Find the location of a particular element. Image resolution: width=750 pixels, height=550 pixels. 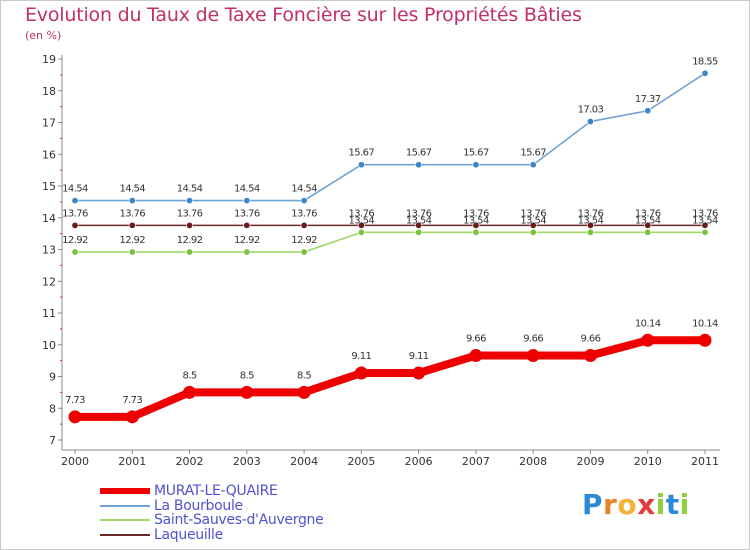

unit-label: (en %) is located at coordinates (43, 35).